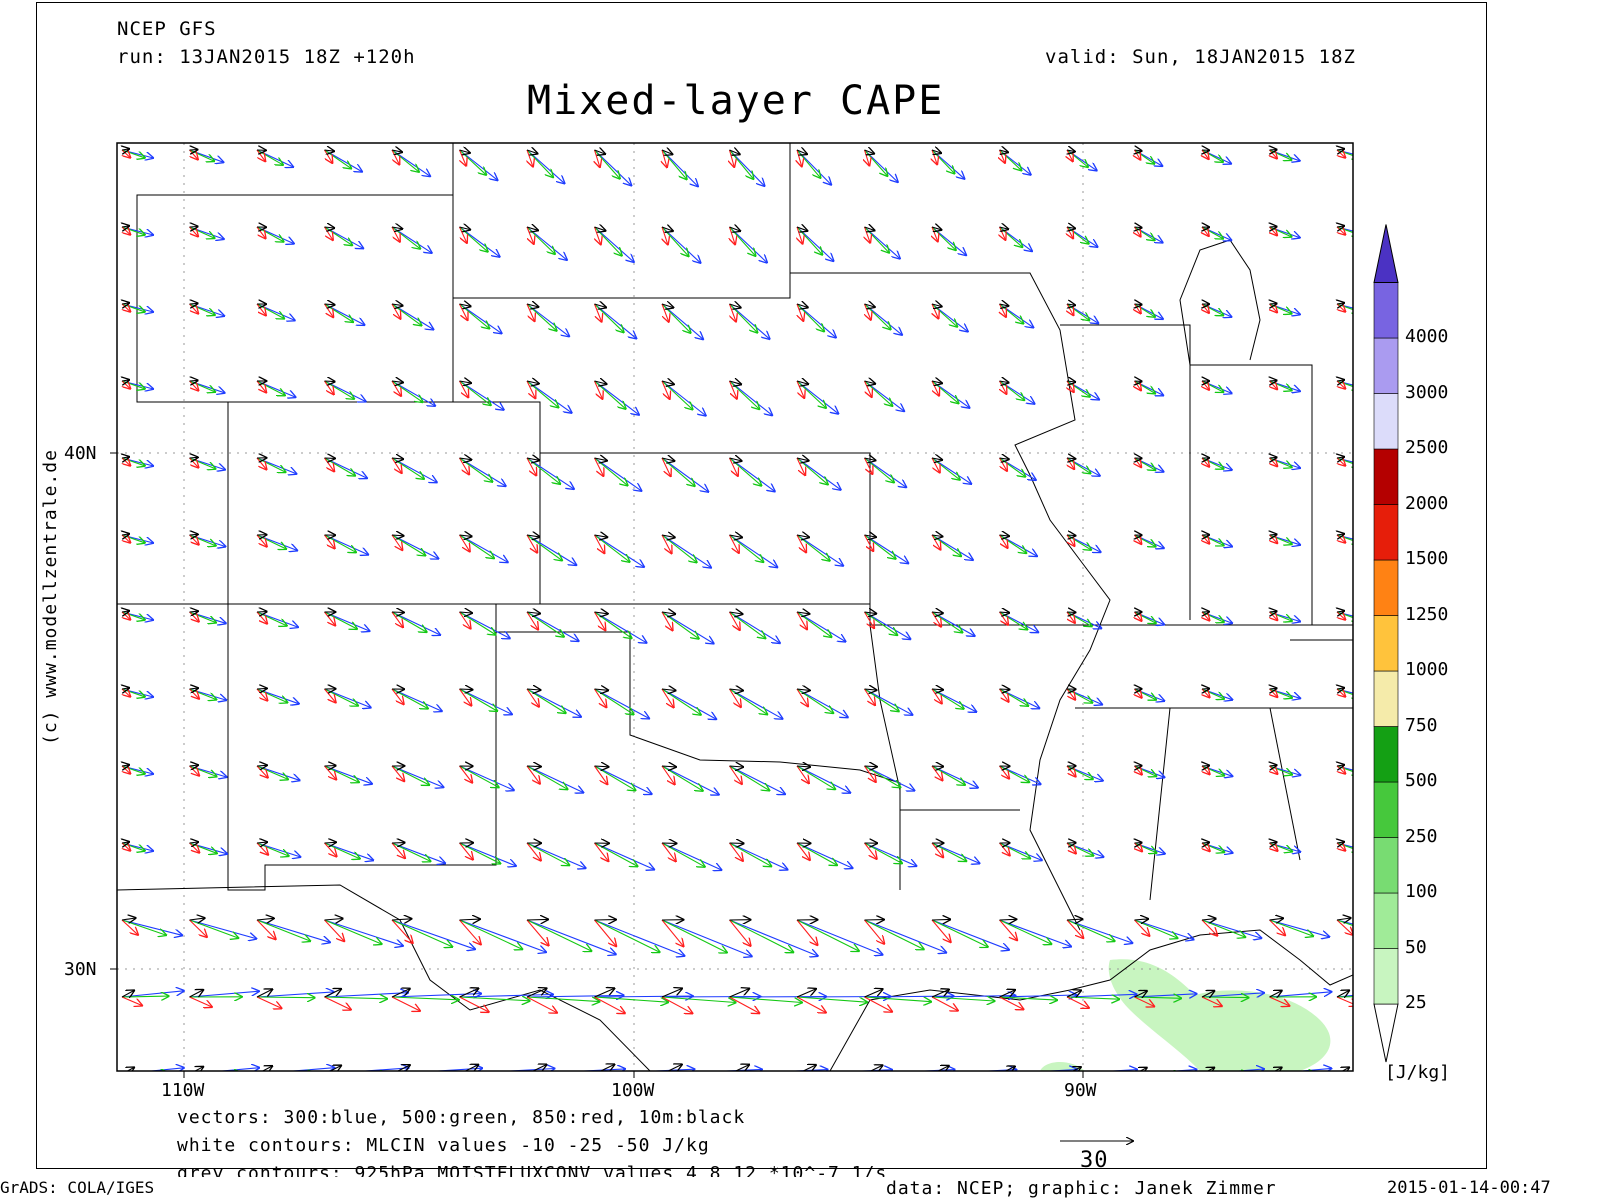  What do you see at coordinates (1418, 1072) in the screenshot?
I see `colorbar-unit: [J/kg]` at bounding box center [1418, 1072].